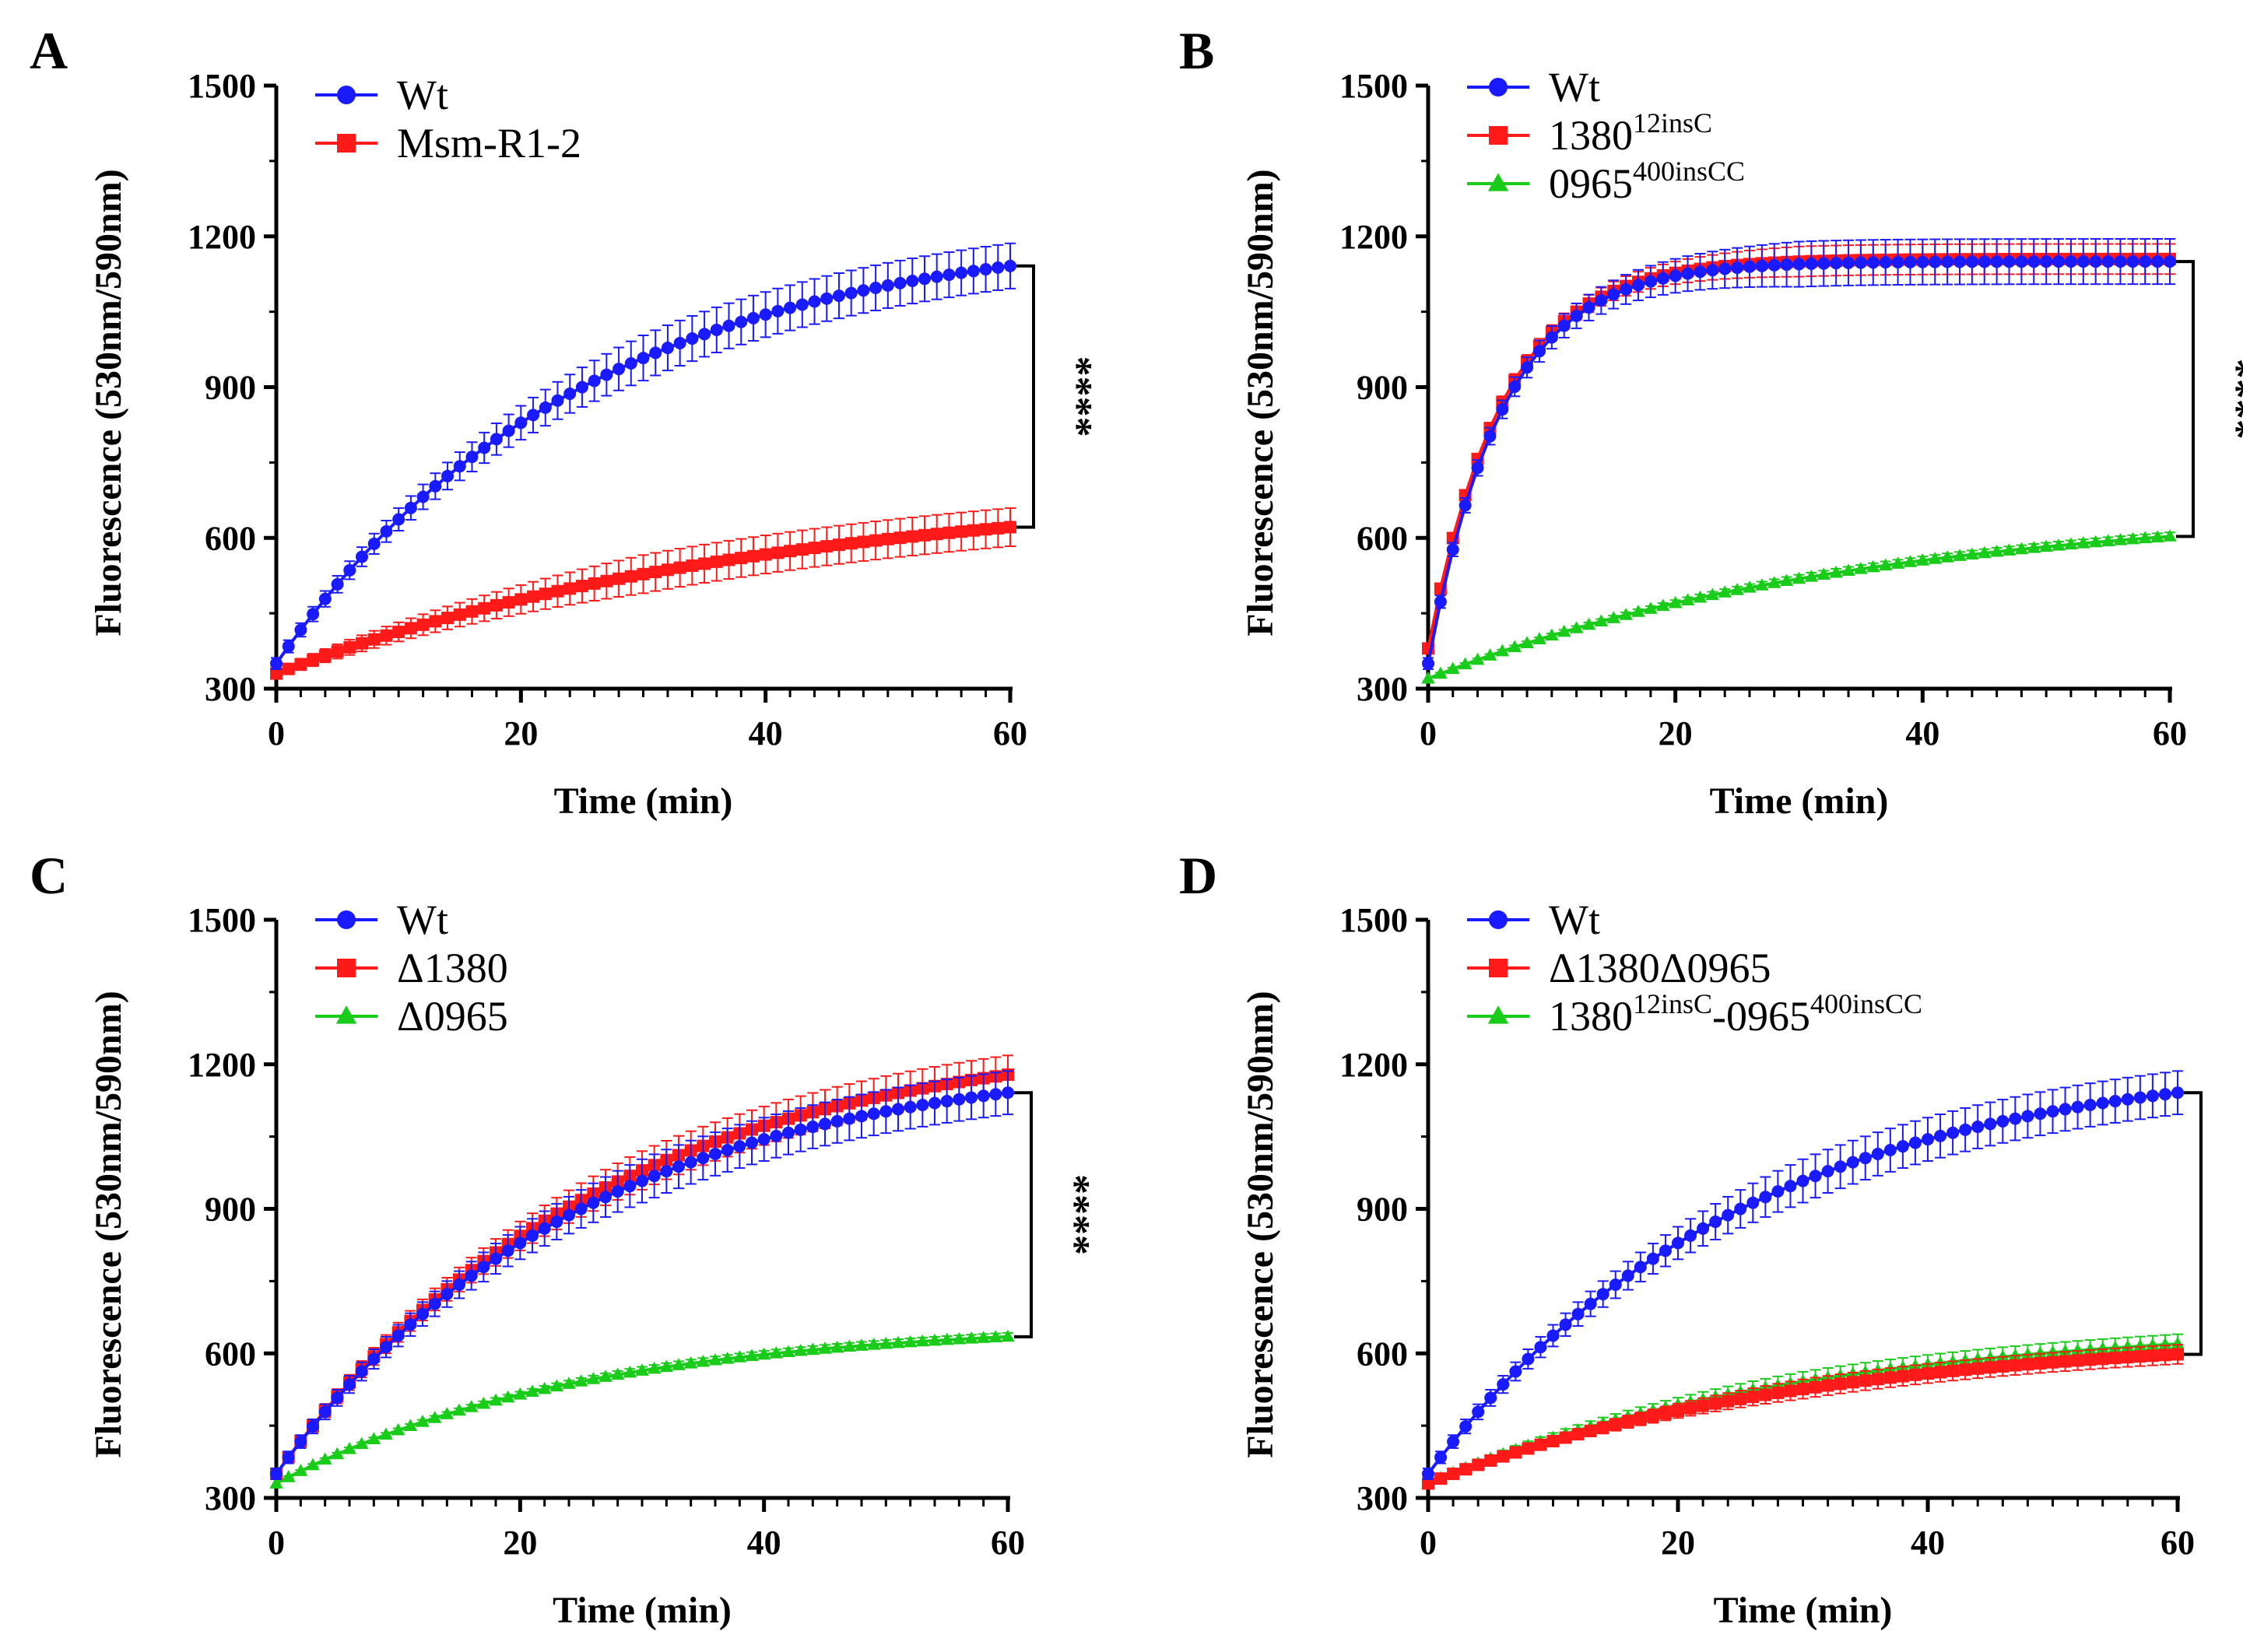 The image size is (2243, 1652). Describe the element at coordinates (1025, 397) in the screenshot. I see `bracket-line` at that location.